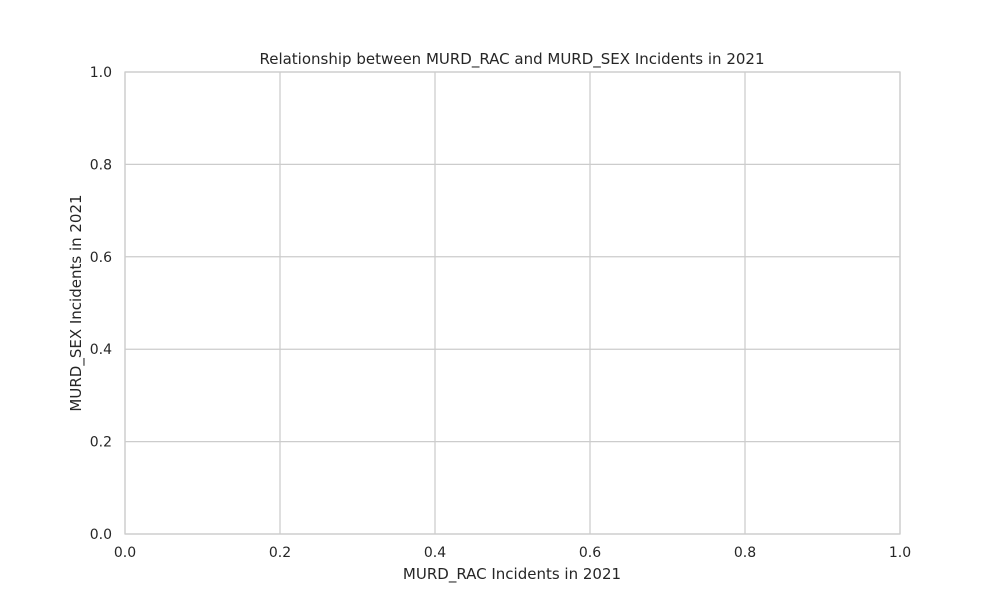 The width and height of the screenshot is (1000, 604). Describe the element at coordinates (101, 443) in the screenshot. I see `y-tick-label: 0.2` at that location.